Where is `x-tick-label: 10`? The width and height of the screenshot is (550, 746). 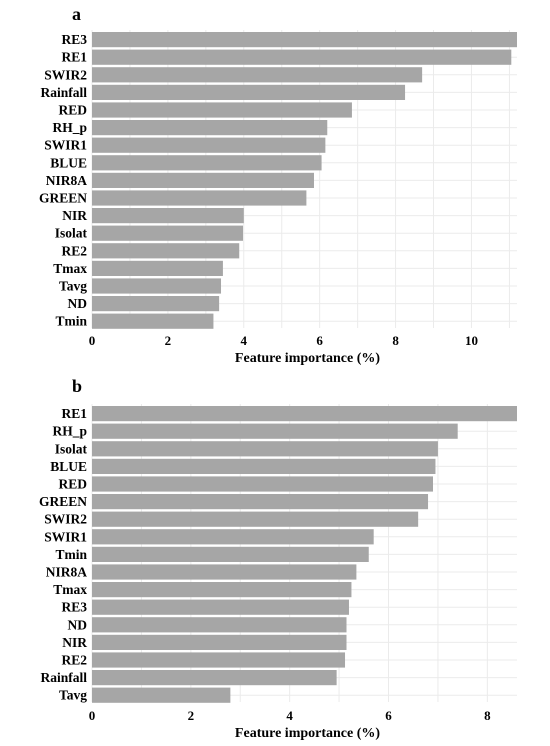
x-tick-label: 10 is located at coordinates (471, 340).